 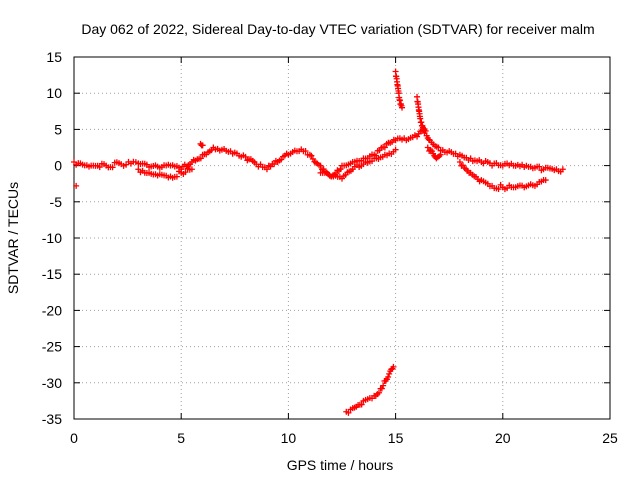 What do you see at coordinates (139, 164) in the screenshot?
I see `series-isolated-points` at bounding box center [139, 164].